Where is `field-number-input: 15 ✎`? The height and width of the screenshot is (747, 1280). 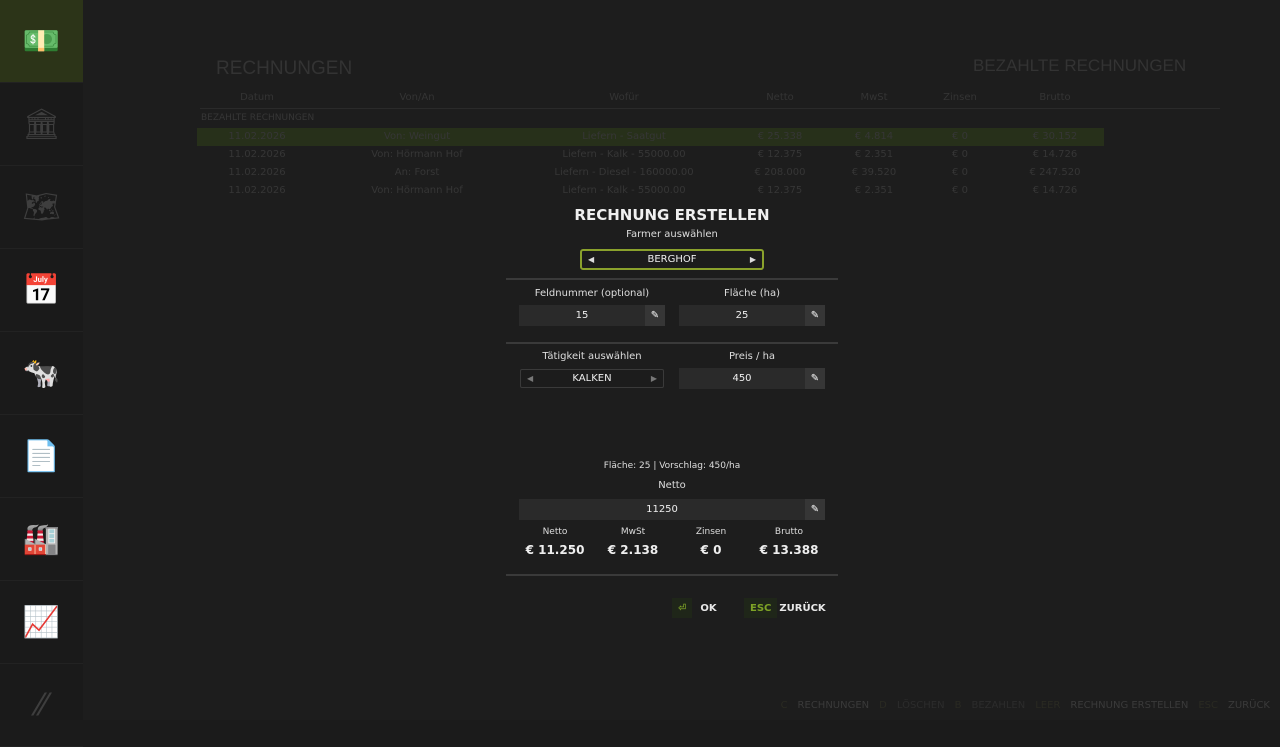
field-number-input: 15 ✎ is located at coordinates (592, 315).